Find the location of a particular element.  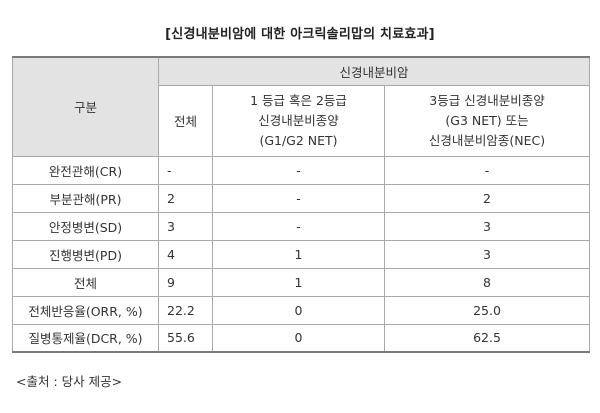

table-row: 완전관해(CR) - - - is located at coordinates (301, 170).